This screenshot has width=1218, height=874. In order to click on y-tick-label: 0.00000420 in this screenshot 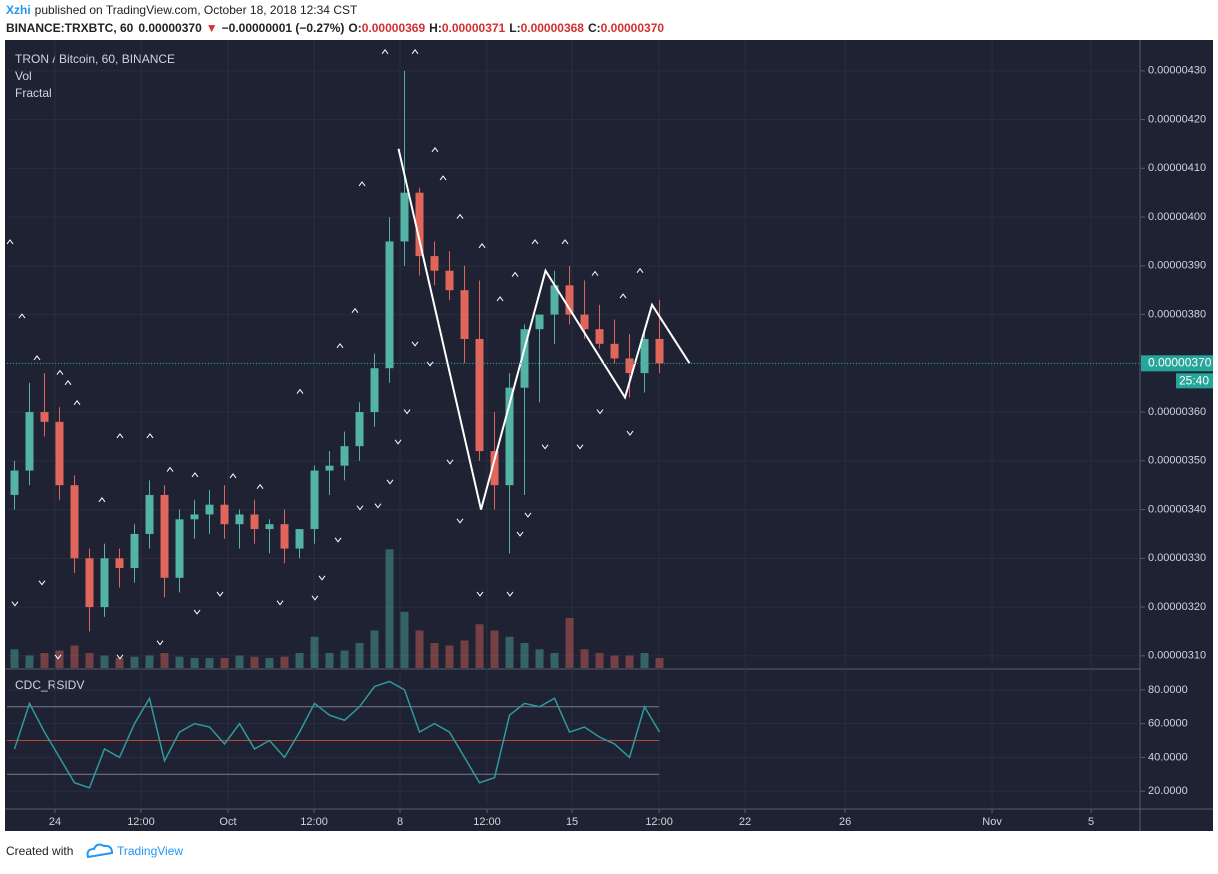, I will do `click(1177, 119)`.